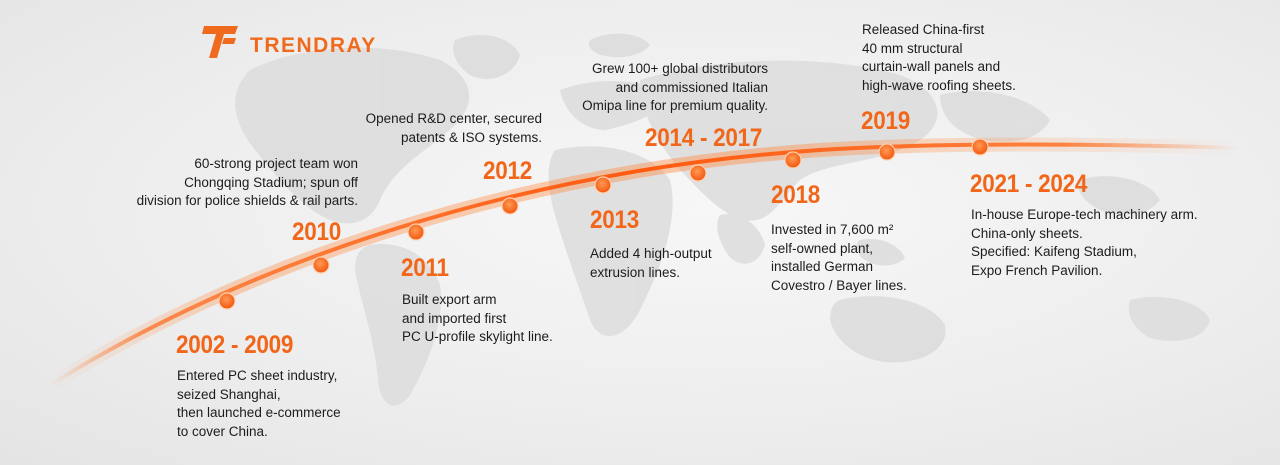 The height and width of the screenshot is (465, 1280). What do you see at coordinates (220, 42) in the screenshot?
I see `trendray-logo-icon` at bounding box center [220, 42].